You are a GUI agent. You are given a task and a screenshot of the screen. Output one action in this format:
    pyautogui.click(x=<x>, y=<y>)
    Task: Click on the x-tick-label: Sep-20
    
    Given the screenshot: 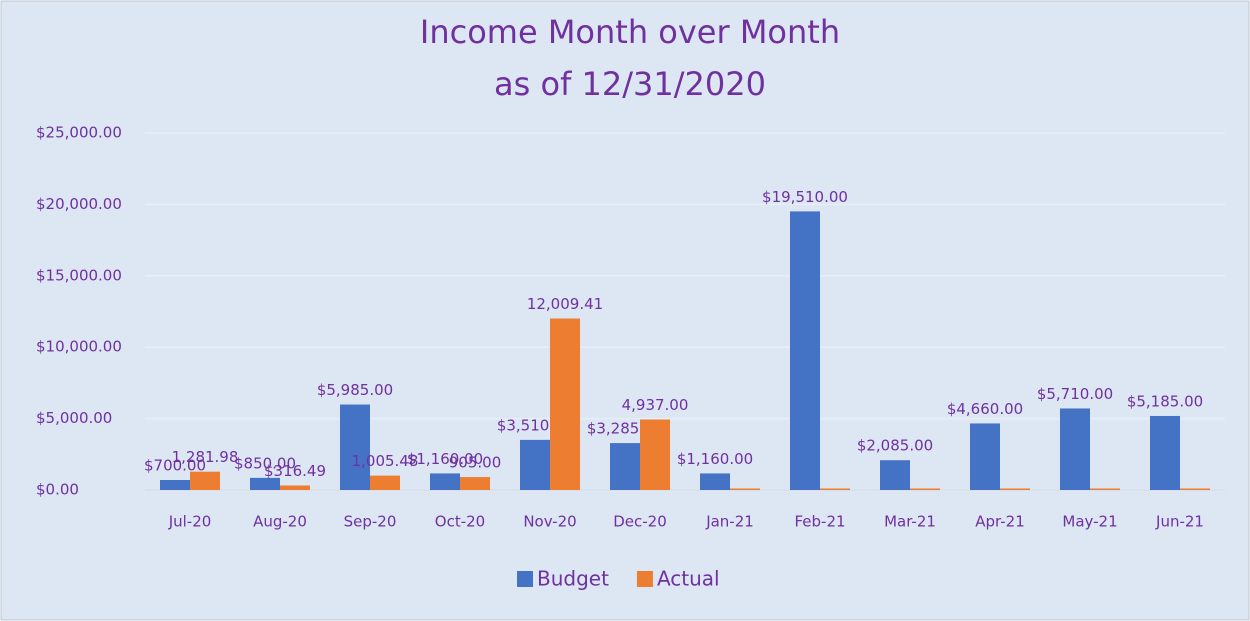 What is the action you would take?
    pyautogui.click(x=370, y=522)
    